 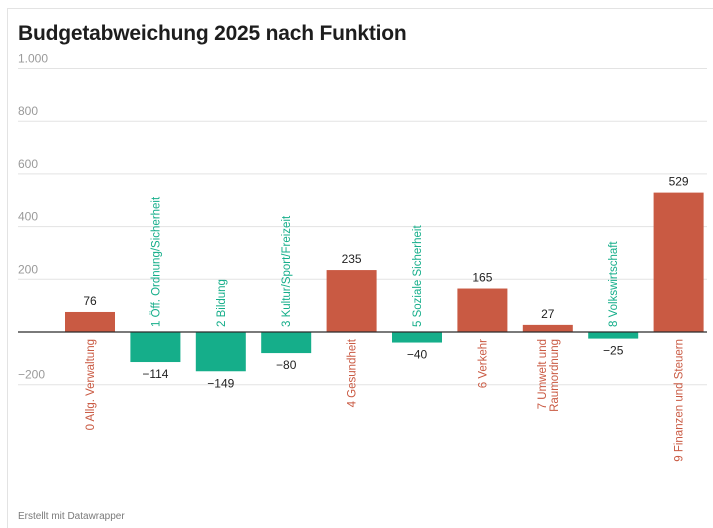 What do you see at coordinates (555, 375) in the screenshot?
I see `category-label: Raumordnung` at bounding box center [555, 375].